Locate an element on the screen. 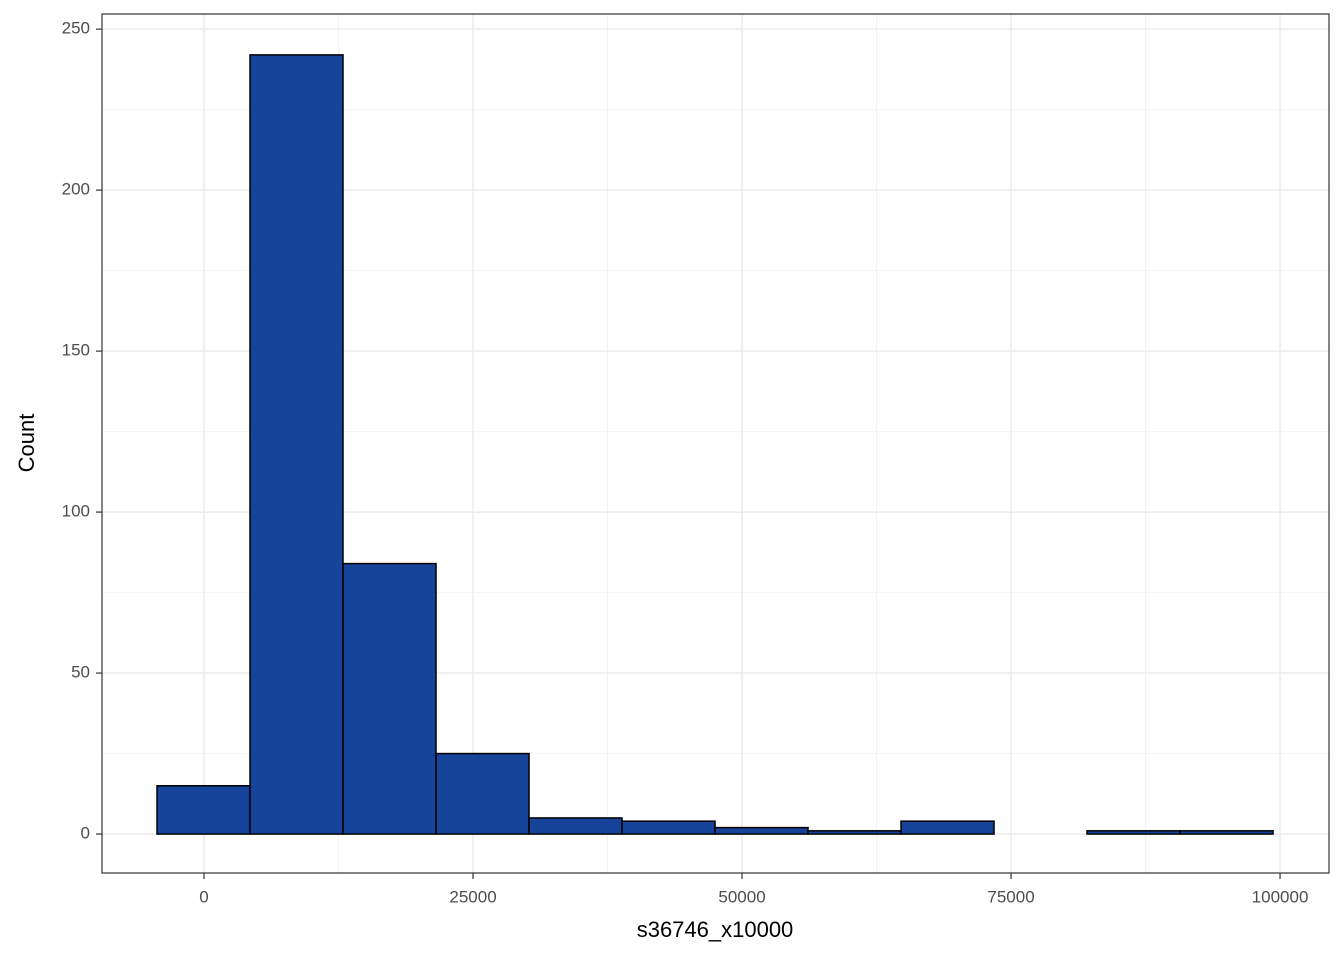 The image size is (1344, 960). x-tick-label: 75000 is located at coordinates (1010, 896).